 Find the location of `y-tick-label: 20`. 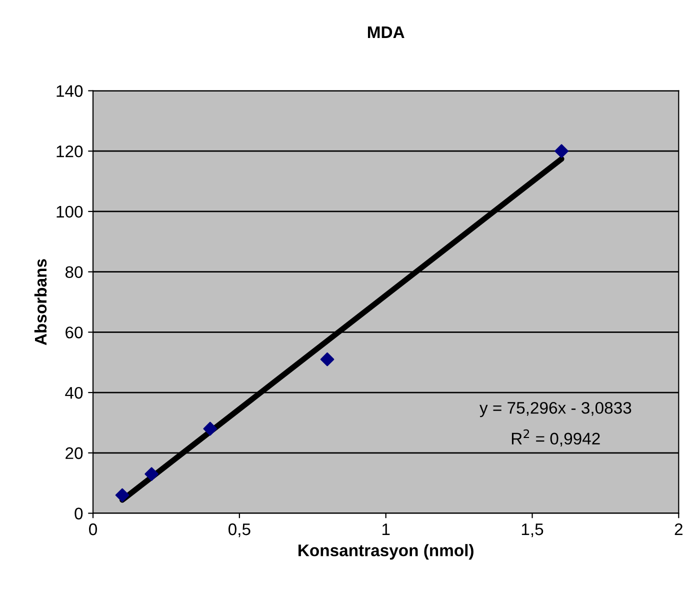

y-tick-label: 20 is located at coordinates (74, 453).